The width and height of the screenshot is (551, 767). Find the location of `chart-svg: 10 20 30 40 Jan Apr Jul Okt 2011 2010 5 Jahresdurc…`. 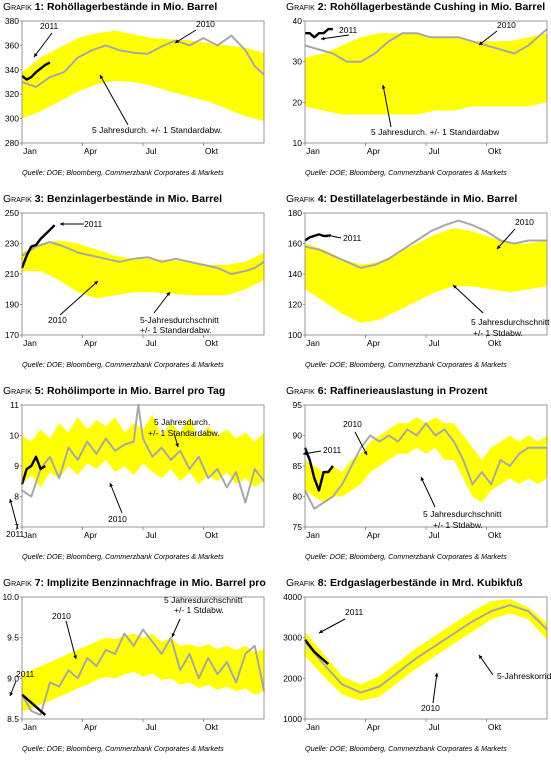

chart-svg: 10 20 30 40 Jan Apr Jul Okt 2011 2010 5 Jahresdurc… is located at coordinates (420, 86).